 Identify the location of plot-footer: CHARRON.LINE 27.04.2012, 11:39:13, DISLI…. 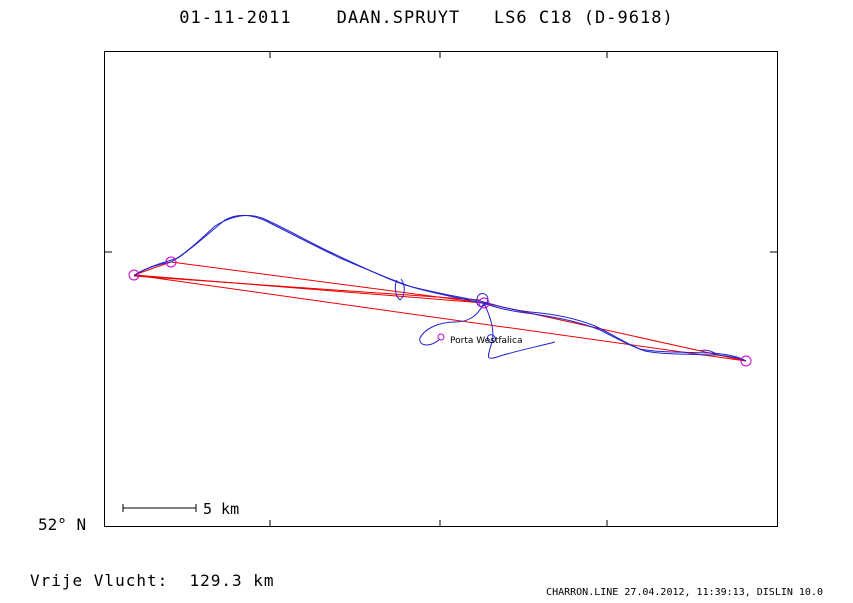
(684, 592).